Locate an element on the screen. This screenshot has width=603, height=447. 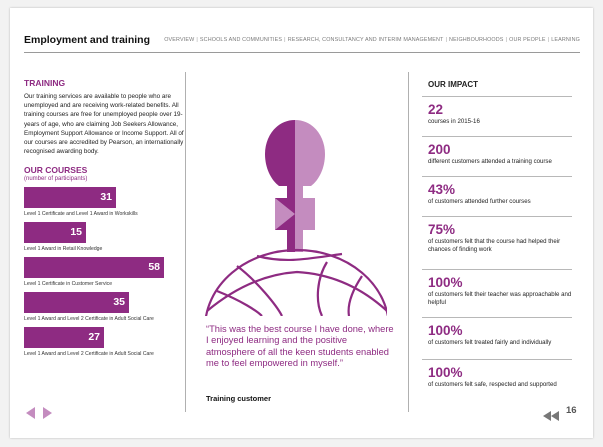
nav-neighbourhoods: NEIGHBOURHOODS is located at coordinates (476, 40).